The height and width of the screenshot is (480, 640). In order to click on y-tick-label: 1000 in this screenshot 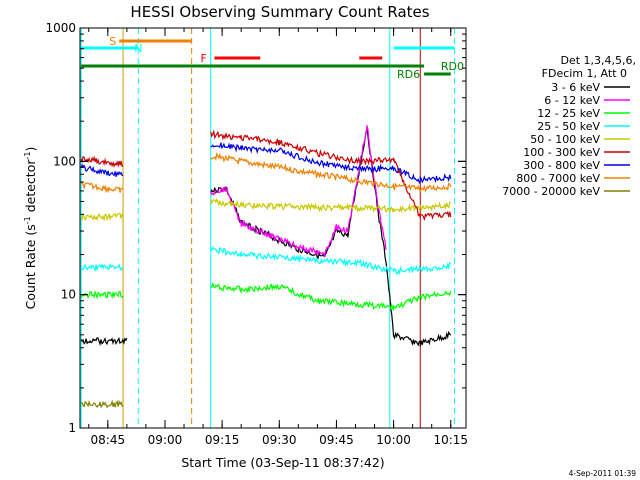, I will do `click(60, 28)`.